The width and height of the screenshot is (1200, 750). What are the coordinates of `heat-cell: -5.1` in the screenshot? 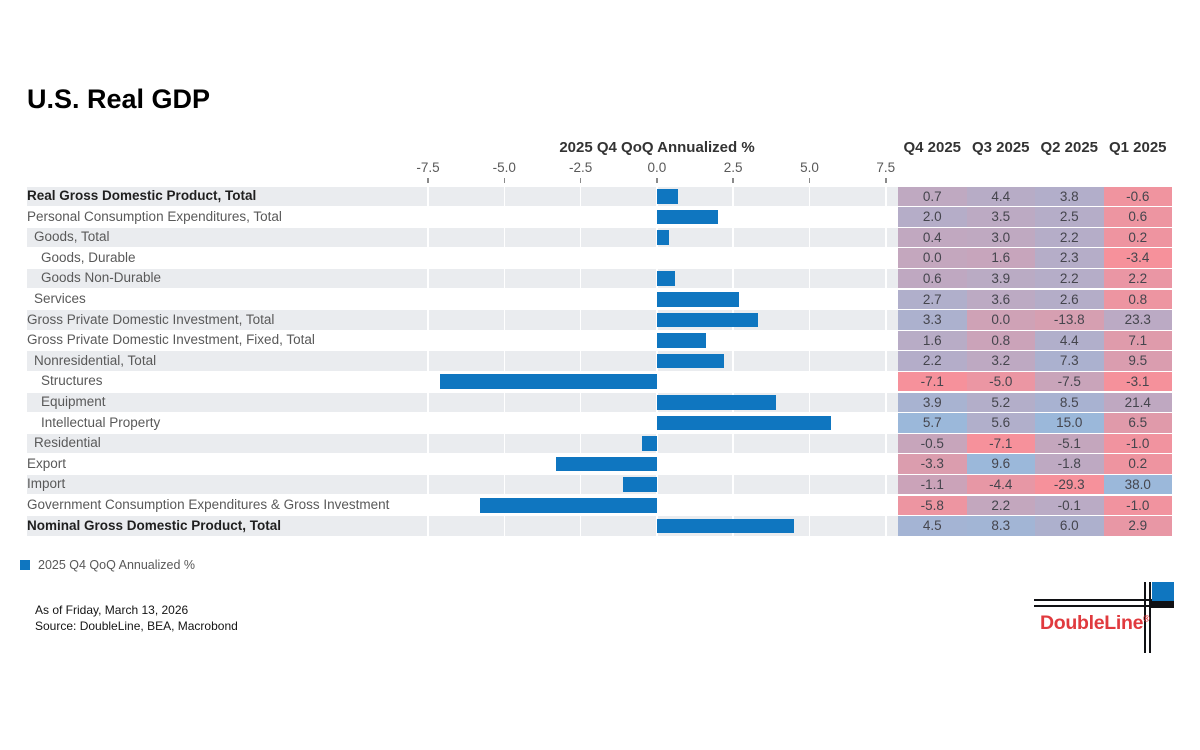 It's located at (1069, 443).